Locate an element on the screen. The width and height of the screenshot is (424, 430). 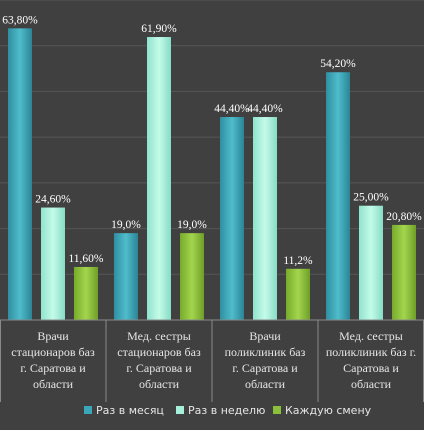
data-label-1-4: 54,20% is located at coordinates (338, 64).